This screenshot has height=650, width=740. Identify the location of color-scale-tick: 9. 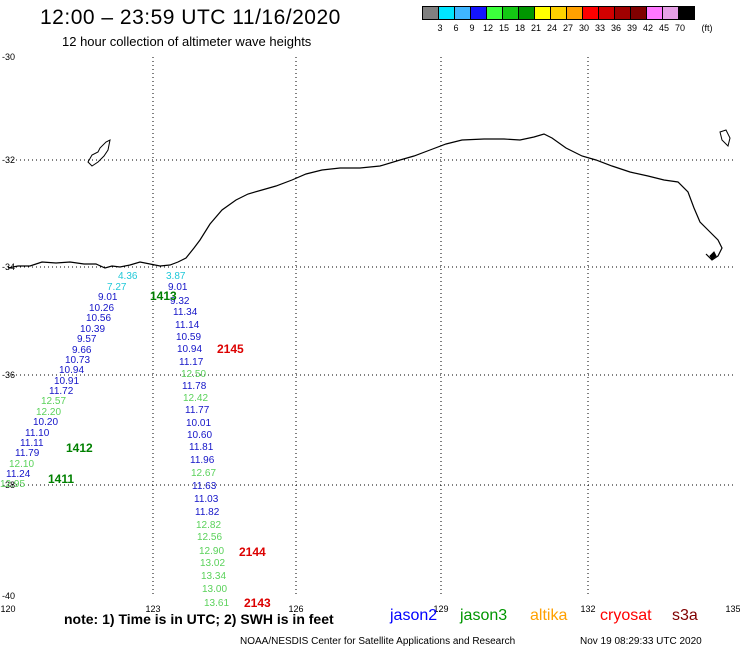
(472, 28).